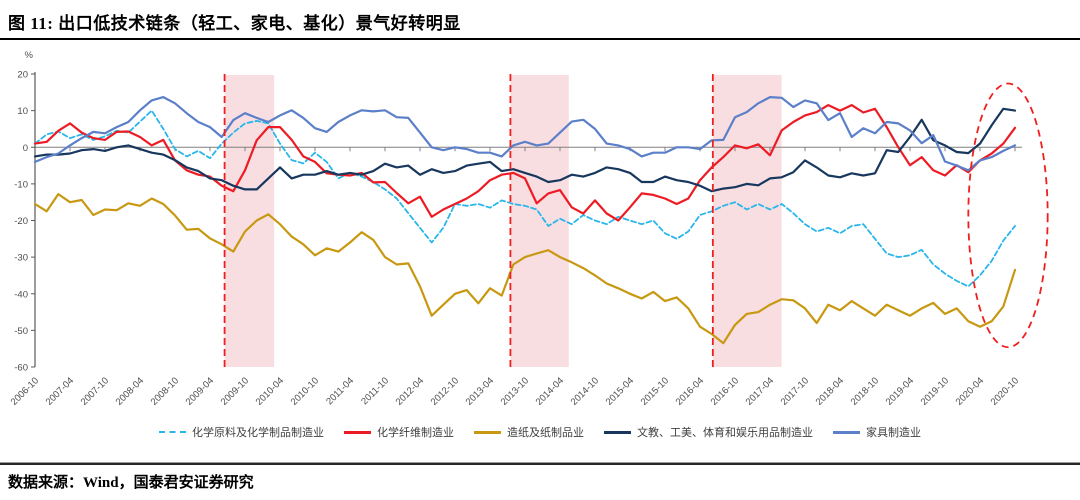  What do you see at coordinates (375, 391) in the screenshot?
I see `x-tick-label: 2011-10` at bounding box center [375, 391].